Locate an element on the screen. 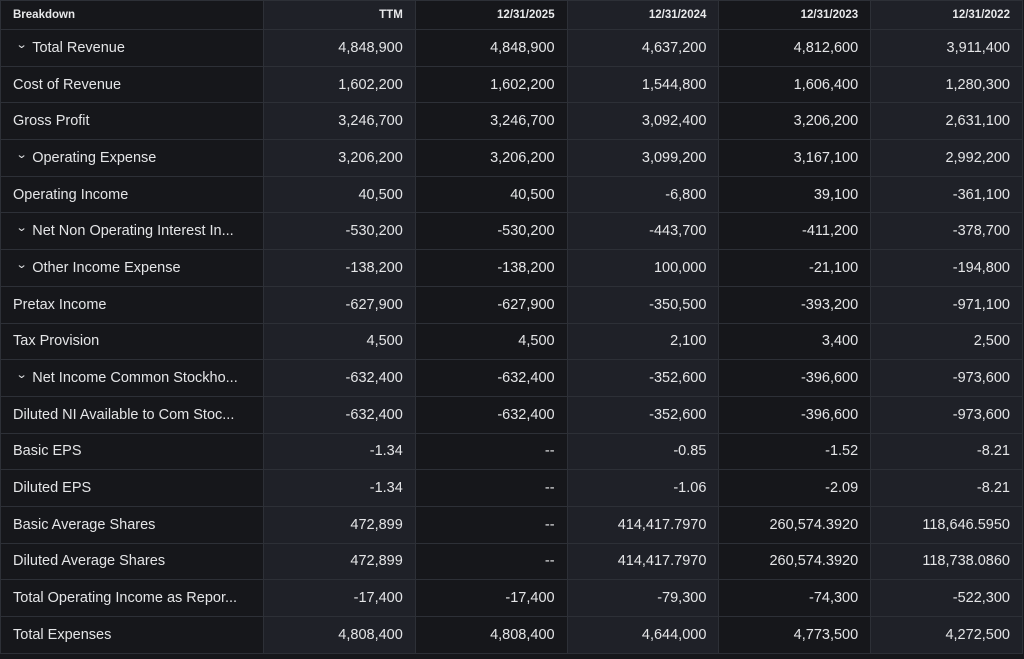 The width and height of the screenshot is (1024, 659). cell-value: -8.21 is located at coordinates (946, 488).